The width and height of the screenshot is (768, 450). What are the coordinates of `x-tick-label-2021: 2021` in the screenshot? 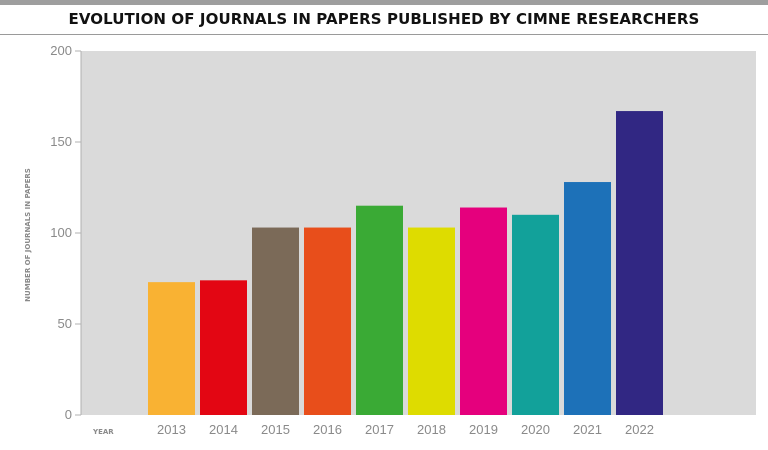 It's located at (587, 429).